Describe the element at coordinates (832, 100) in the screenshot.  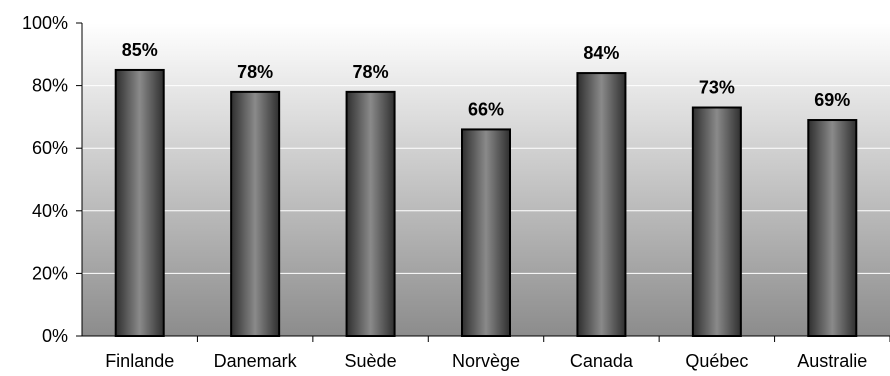
I see `data-label: 69%` at that location.